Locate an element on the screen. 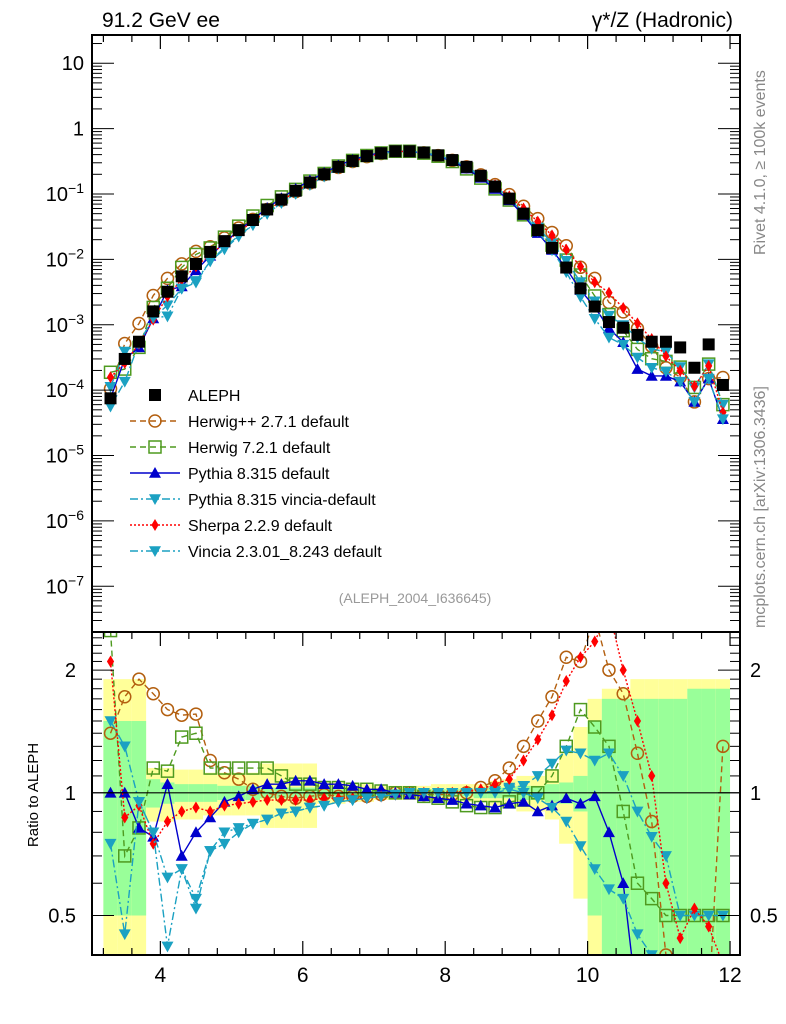 Image resolution: width=786 pixels, height=1024 pixels. legend-entry: Herwig++ 2.7.1 default is located at coordinates (240, 422).